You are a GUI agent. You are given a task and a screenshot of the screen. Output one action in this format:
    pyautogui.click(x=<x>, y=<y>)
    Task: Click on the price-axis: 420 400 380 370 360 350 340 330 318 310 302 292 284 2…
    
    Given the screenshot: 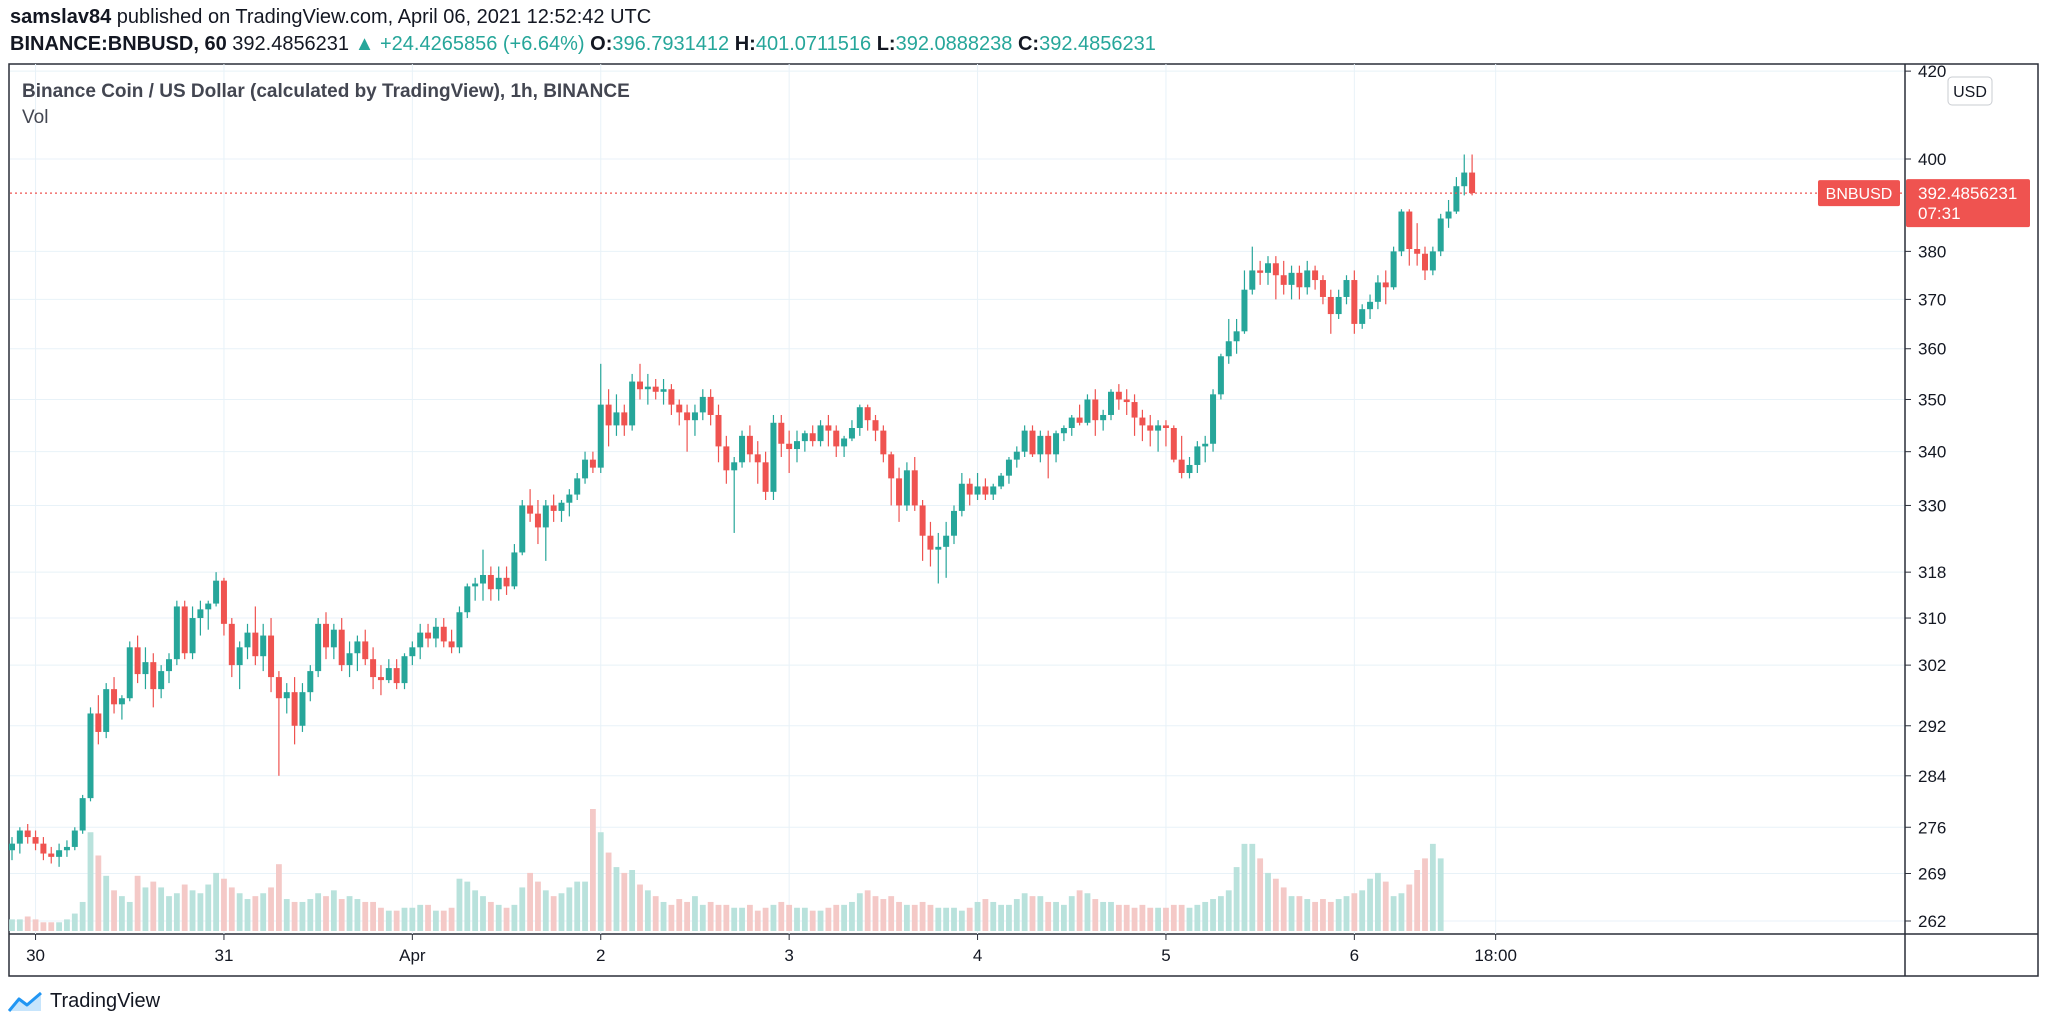 What is the action you would take?
    pyautogui.click(x=1925, y=496)
    